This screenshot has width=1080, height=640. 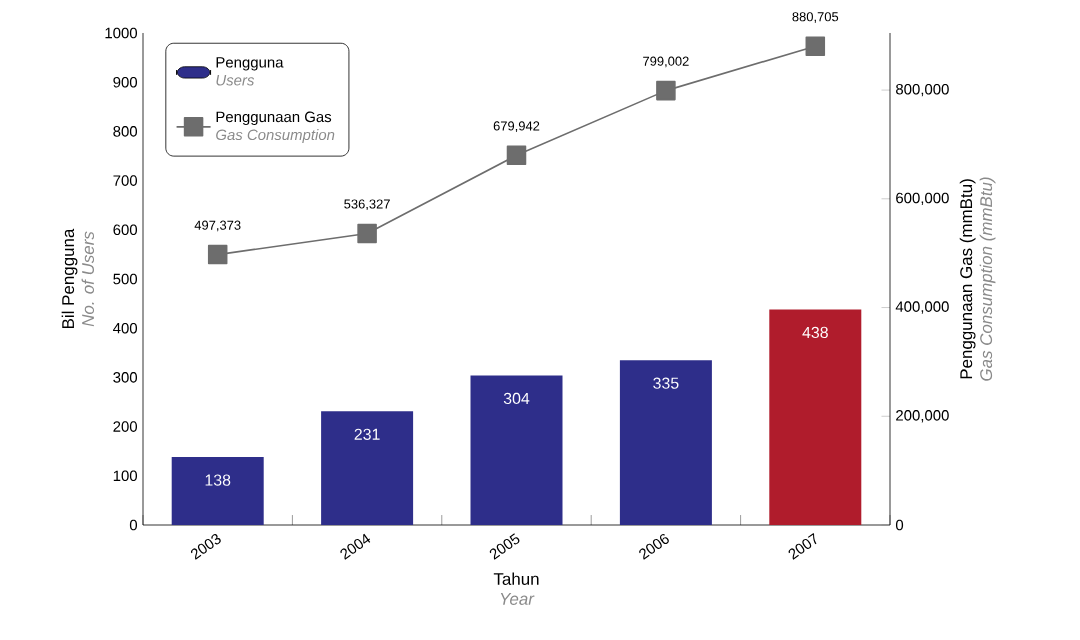 I want to click on data-label: 536,327, so click(x=367, y=205).